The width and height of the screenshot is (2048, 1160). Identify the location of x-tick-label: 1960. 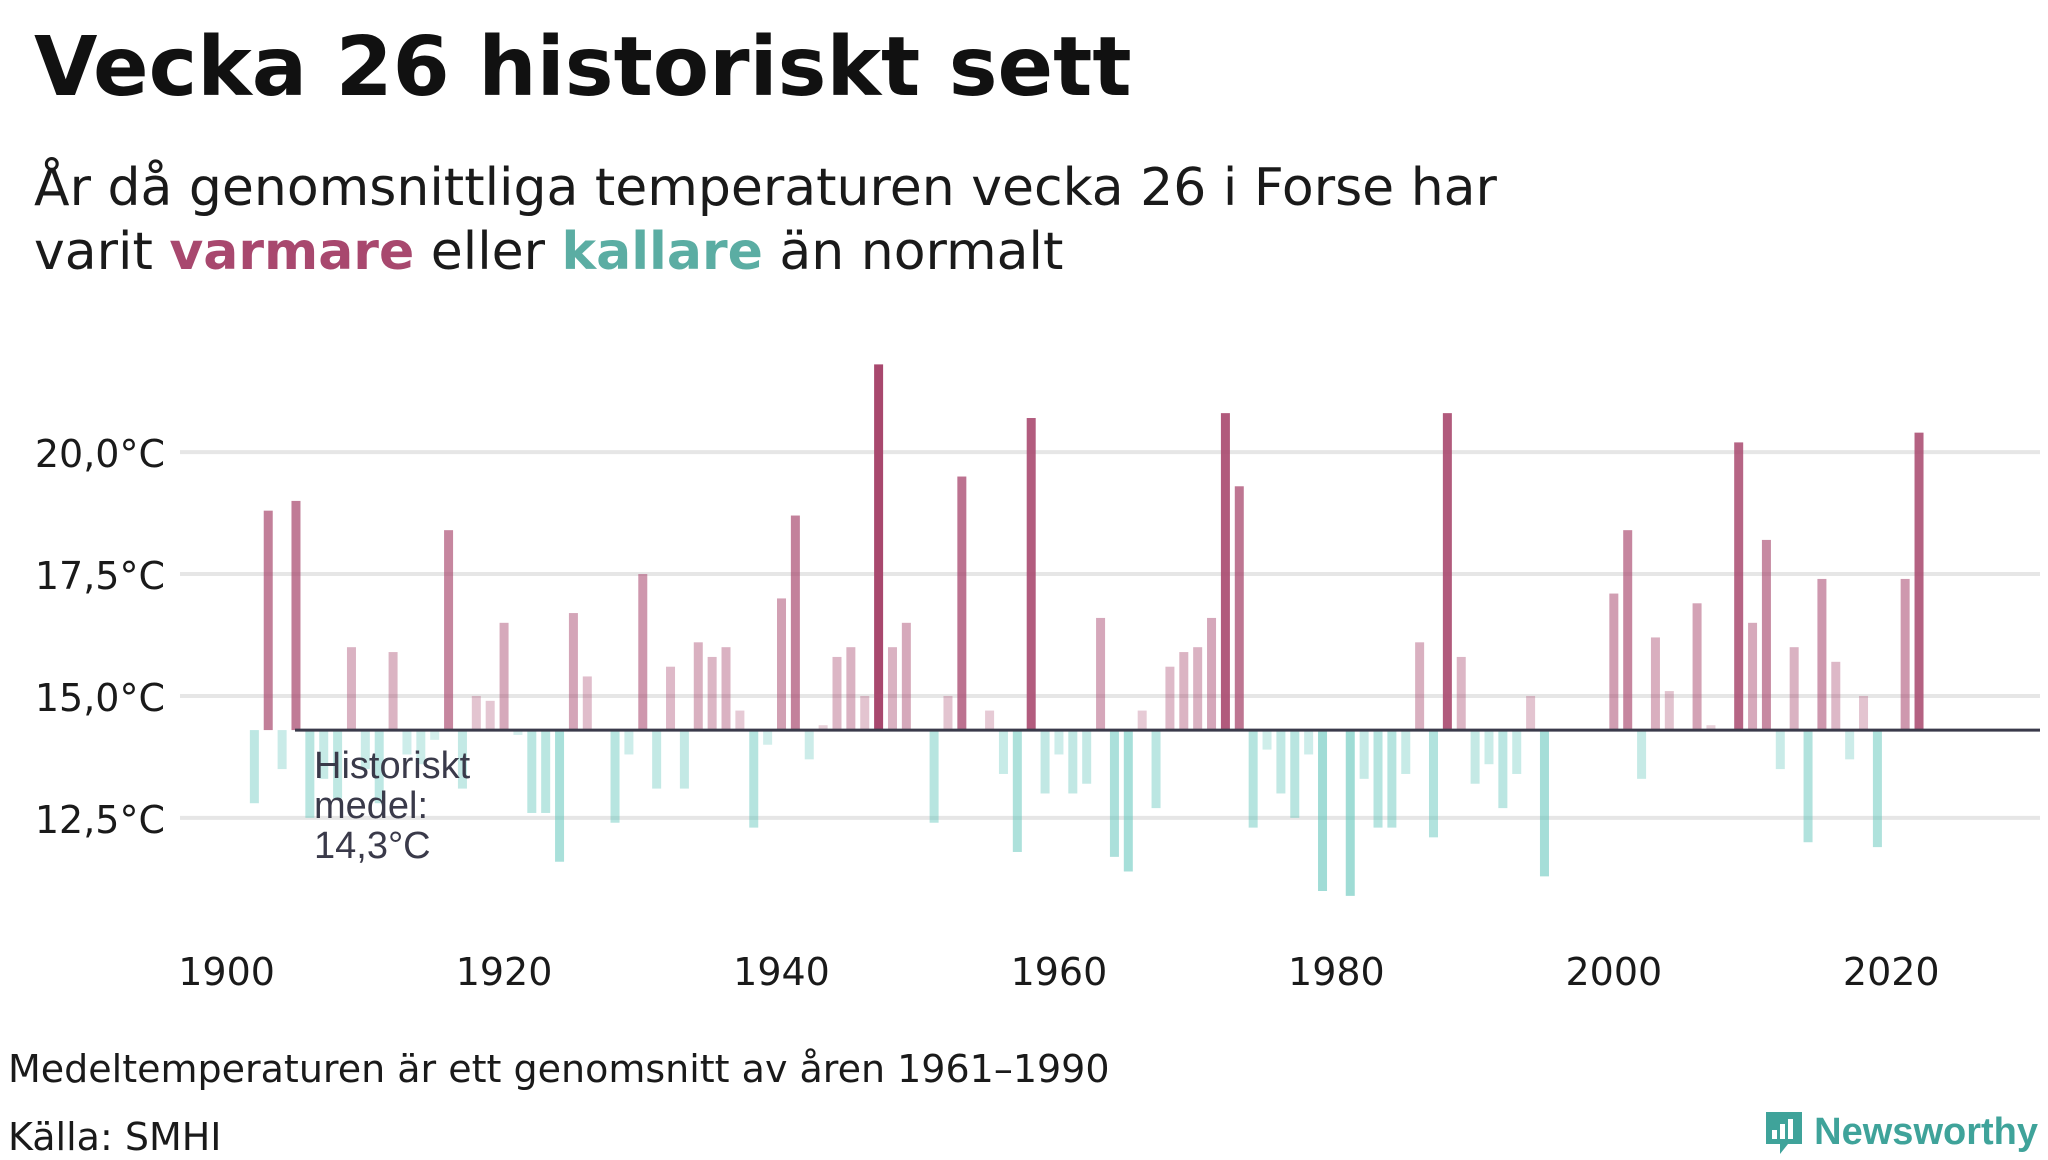
(1059, 972).